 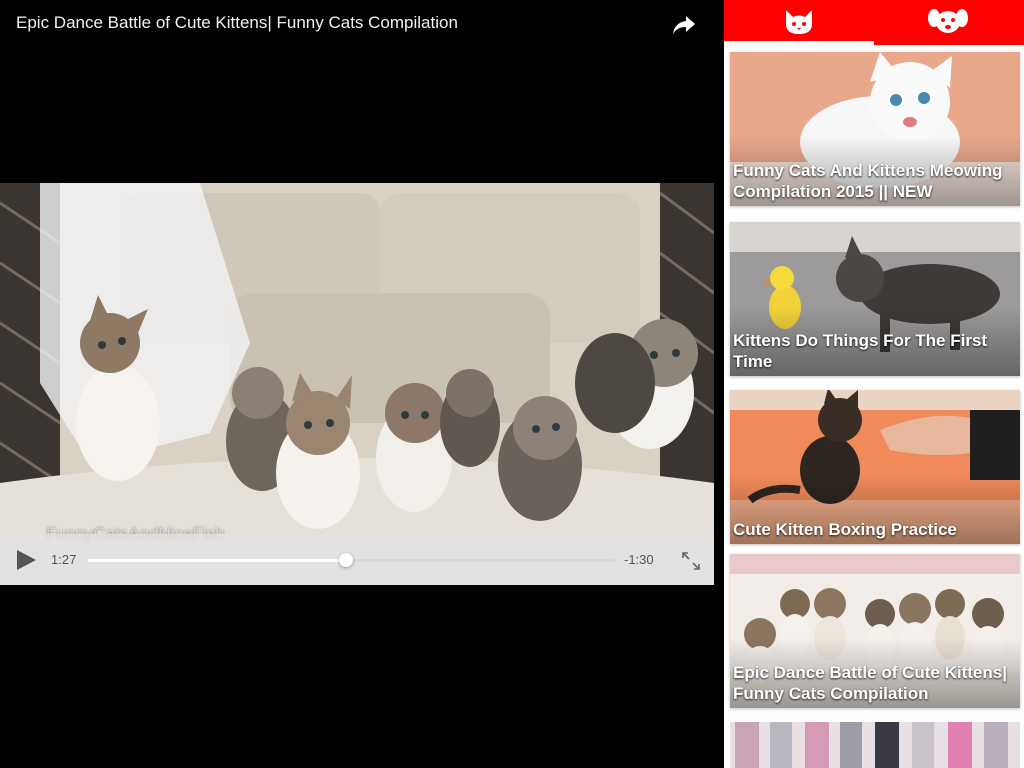 I want to click on video-card-partial, so click(x=875, y=745).